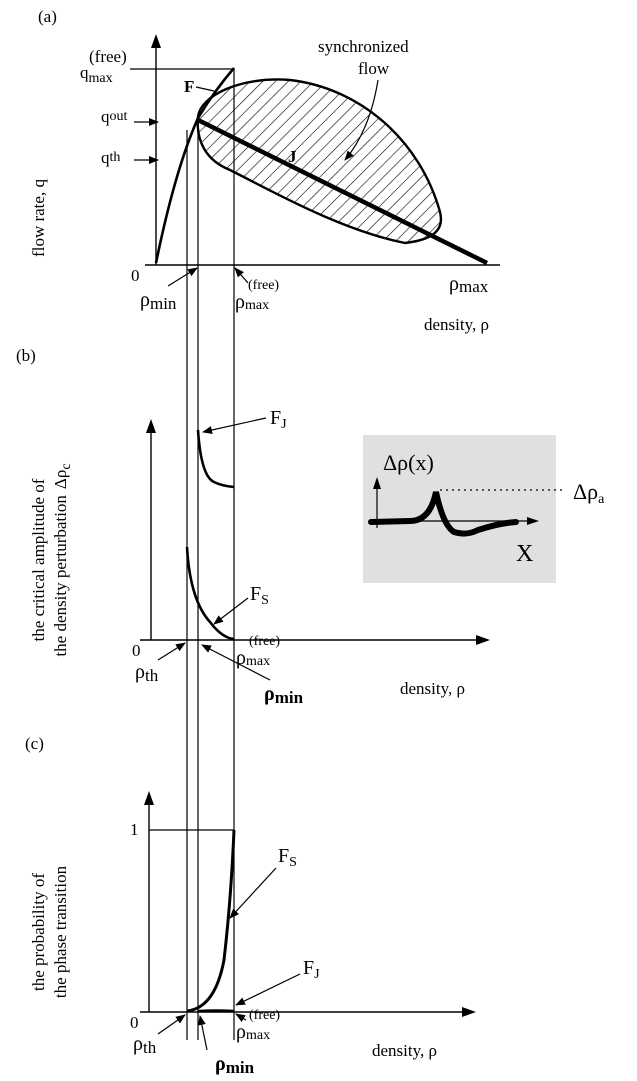 The height and width of the screenshot is (1081, 637). Describe the element at coordinates (253, 893) in the screenshot. I see `fs-pointer-c` at that location.